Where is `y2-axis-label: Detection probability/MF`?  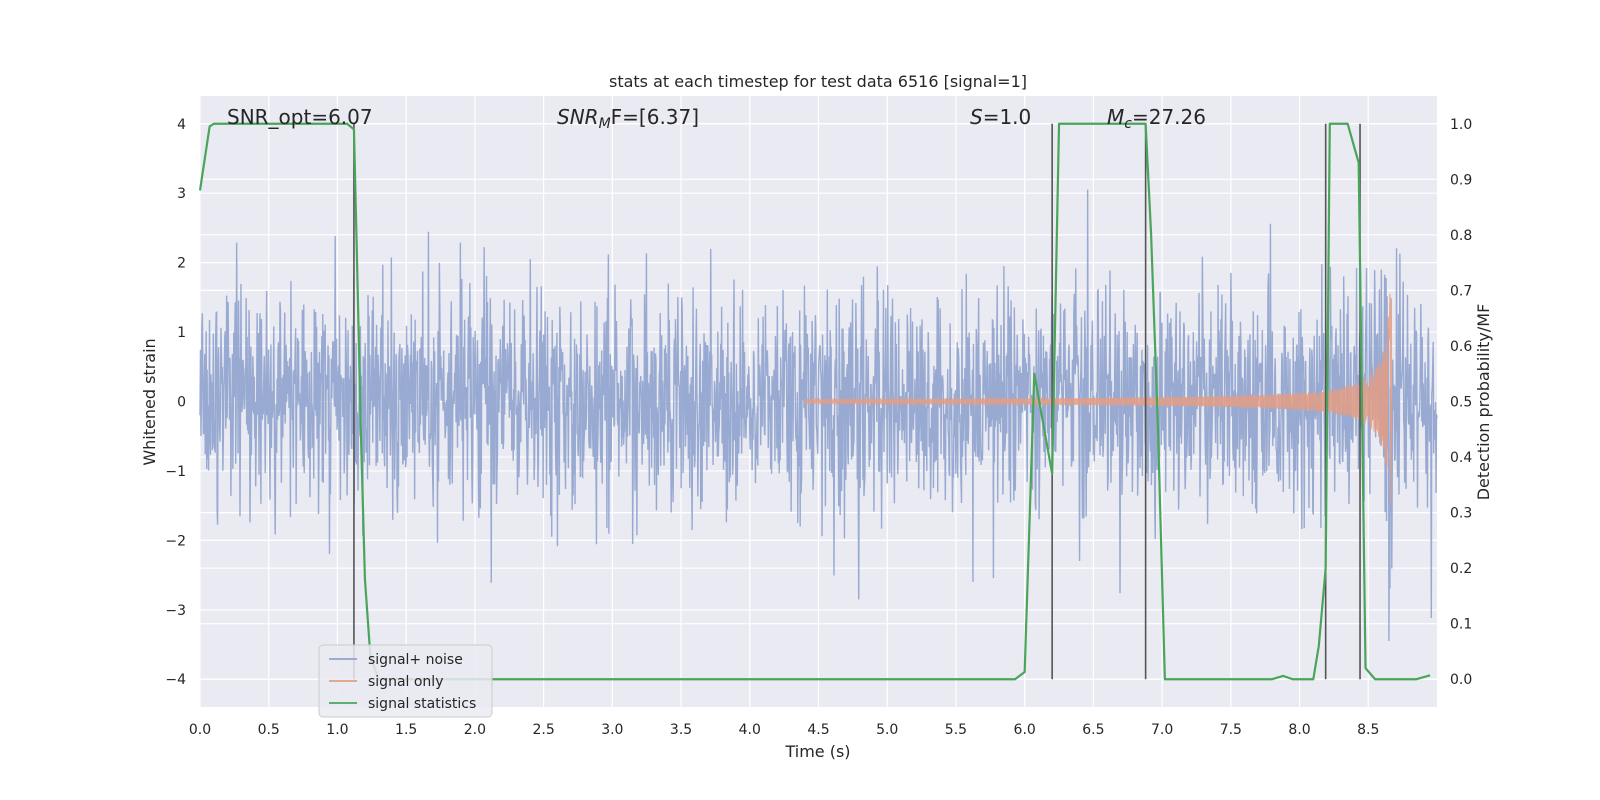 y2-axis-label: Detection probability/MF is located at coordinates (1483, 402).